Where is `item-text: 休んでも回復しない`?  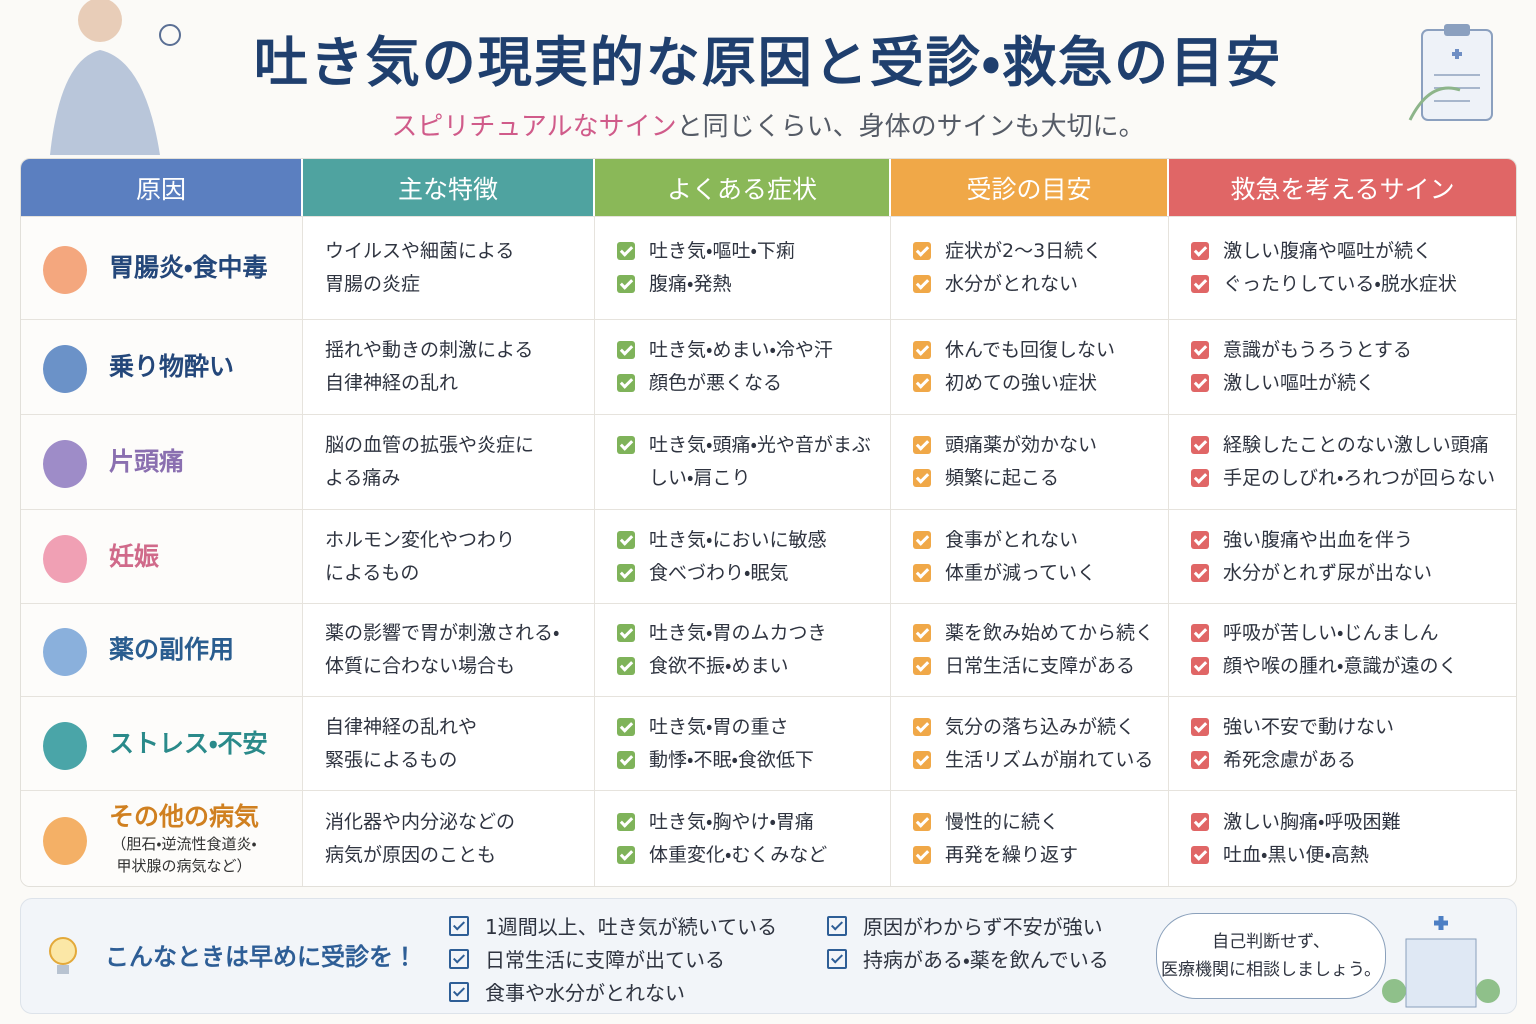 item-text: 休んでも回復しない is located at coordinates (1030, 350).